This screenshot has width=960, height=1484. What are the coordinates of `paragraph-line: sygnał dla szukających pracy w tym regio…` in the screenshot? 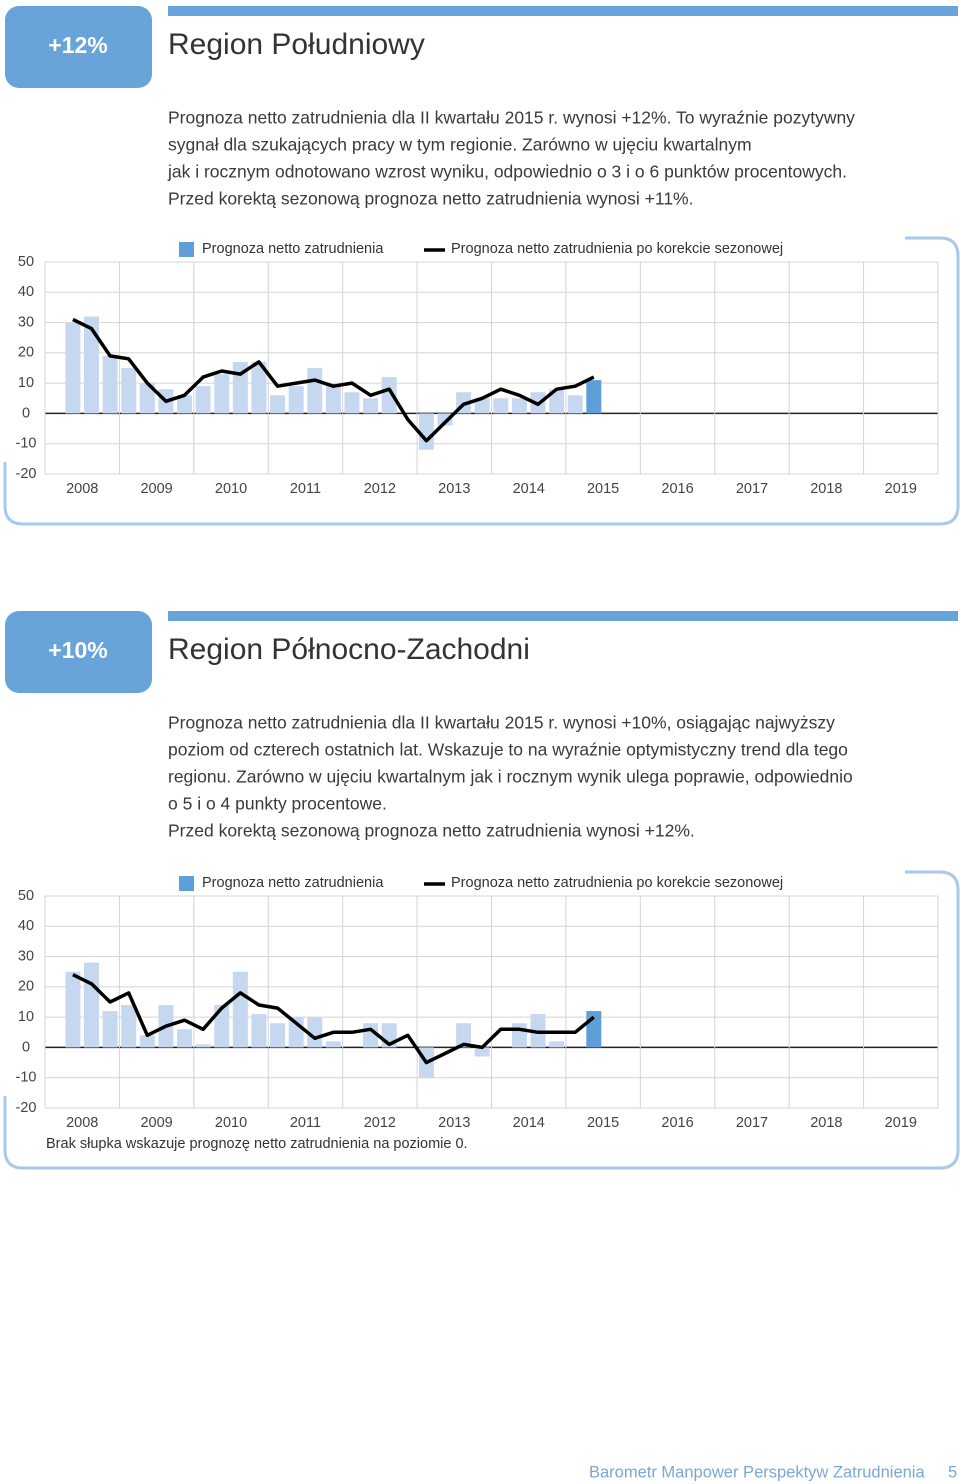 It's located at (460, 145).